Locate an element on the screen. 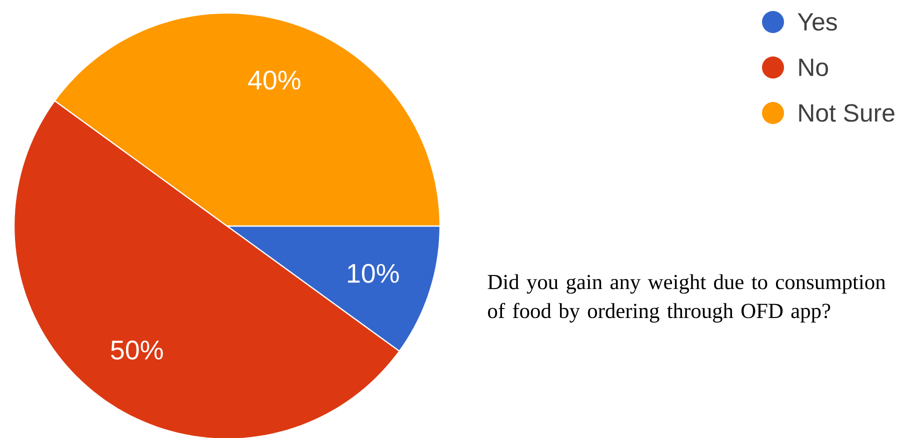 The height and width of the screenshot is (438, 912). text: Did you gain any weight due to consumption of food by ordering through OFD app? is located at coordinates (687, 298).